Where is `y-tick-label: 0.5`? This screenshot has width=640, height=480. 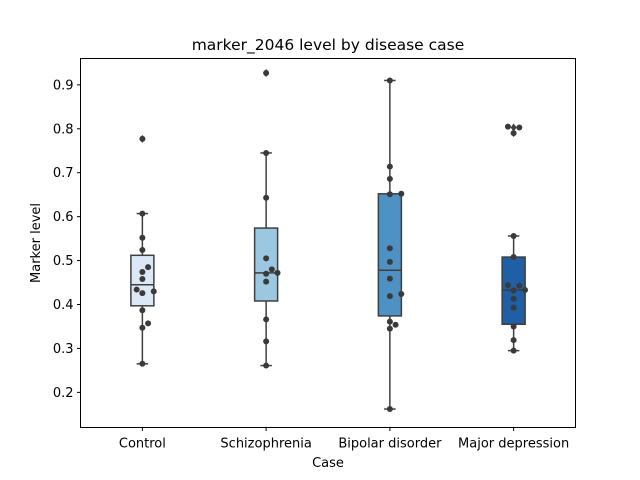
y-tick-label: 0.5 is located at coordinates (63, 261).